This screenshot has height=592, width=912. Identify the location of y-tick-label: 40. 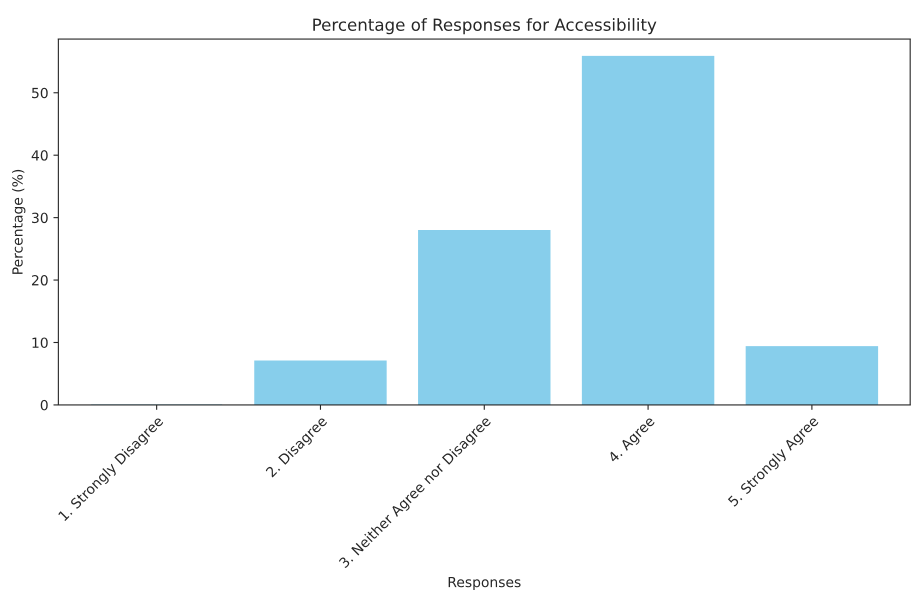
(40, 155).